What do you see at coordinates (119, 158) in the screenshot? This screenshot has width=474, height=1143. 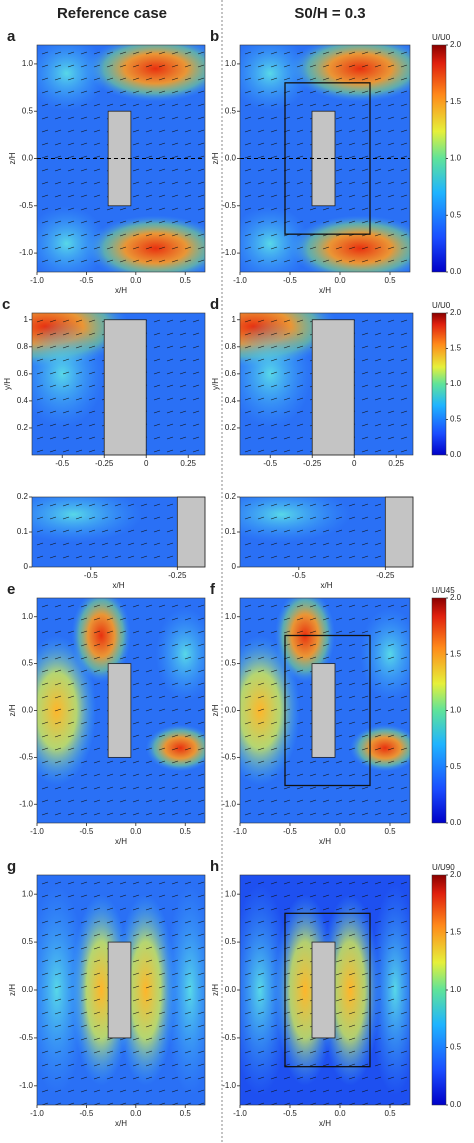 I see `obstacle` at bounding box center [119, 158].